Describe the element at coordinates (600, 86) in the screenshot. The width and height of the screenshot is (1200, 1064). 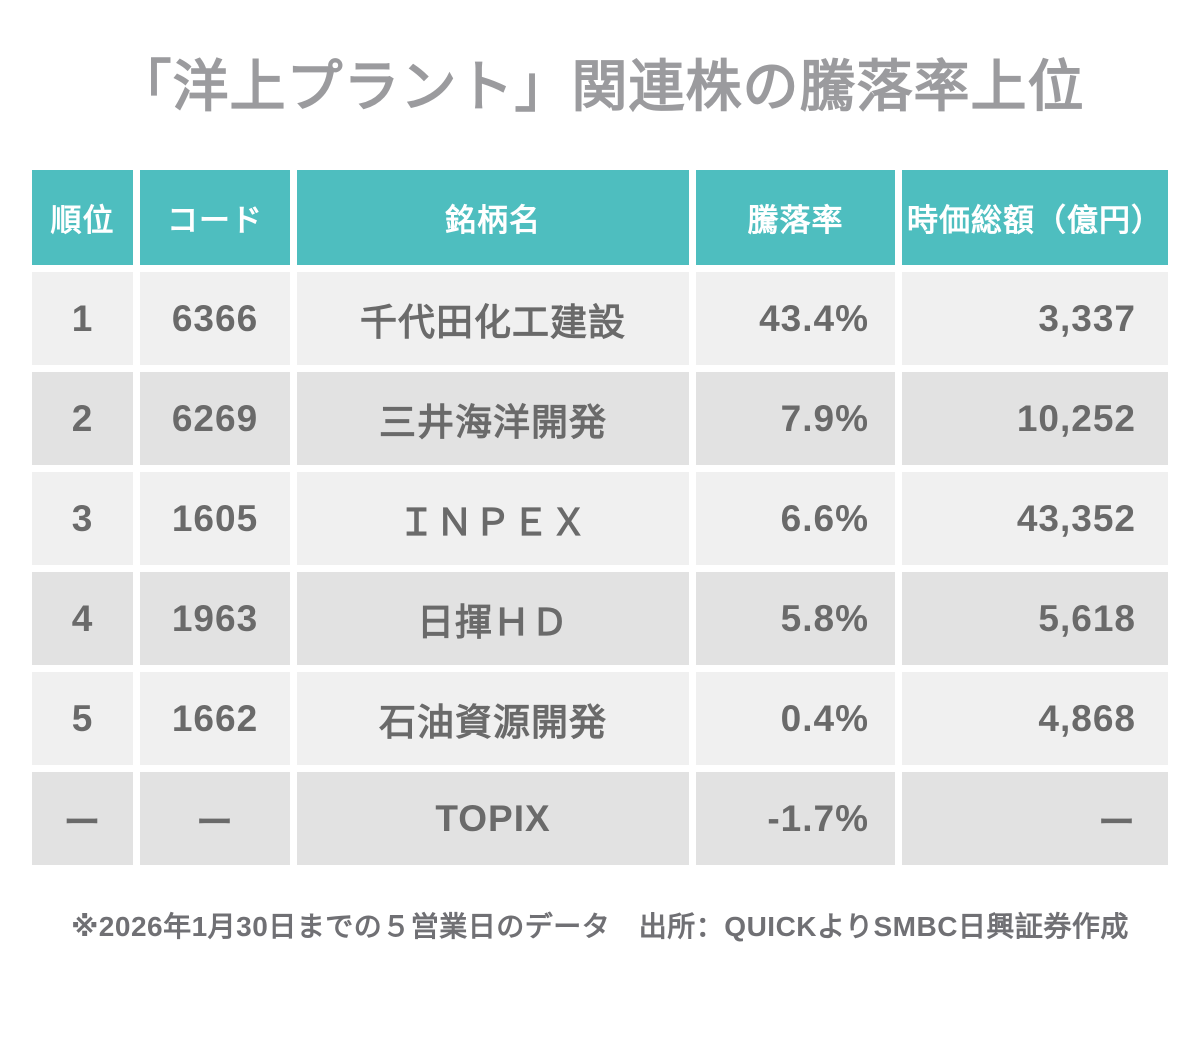
I see `page-title: 「洋上プラント」関連株の騰落率上位` at that location.